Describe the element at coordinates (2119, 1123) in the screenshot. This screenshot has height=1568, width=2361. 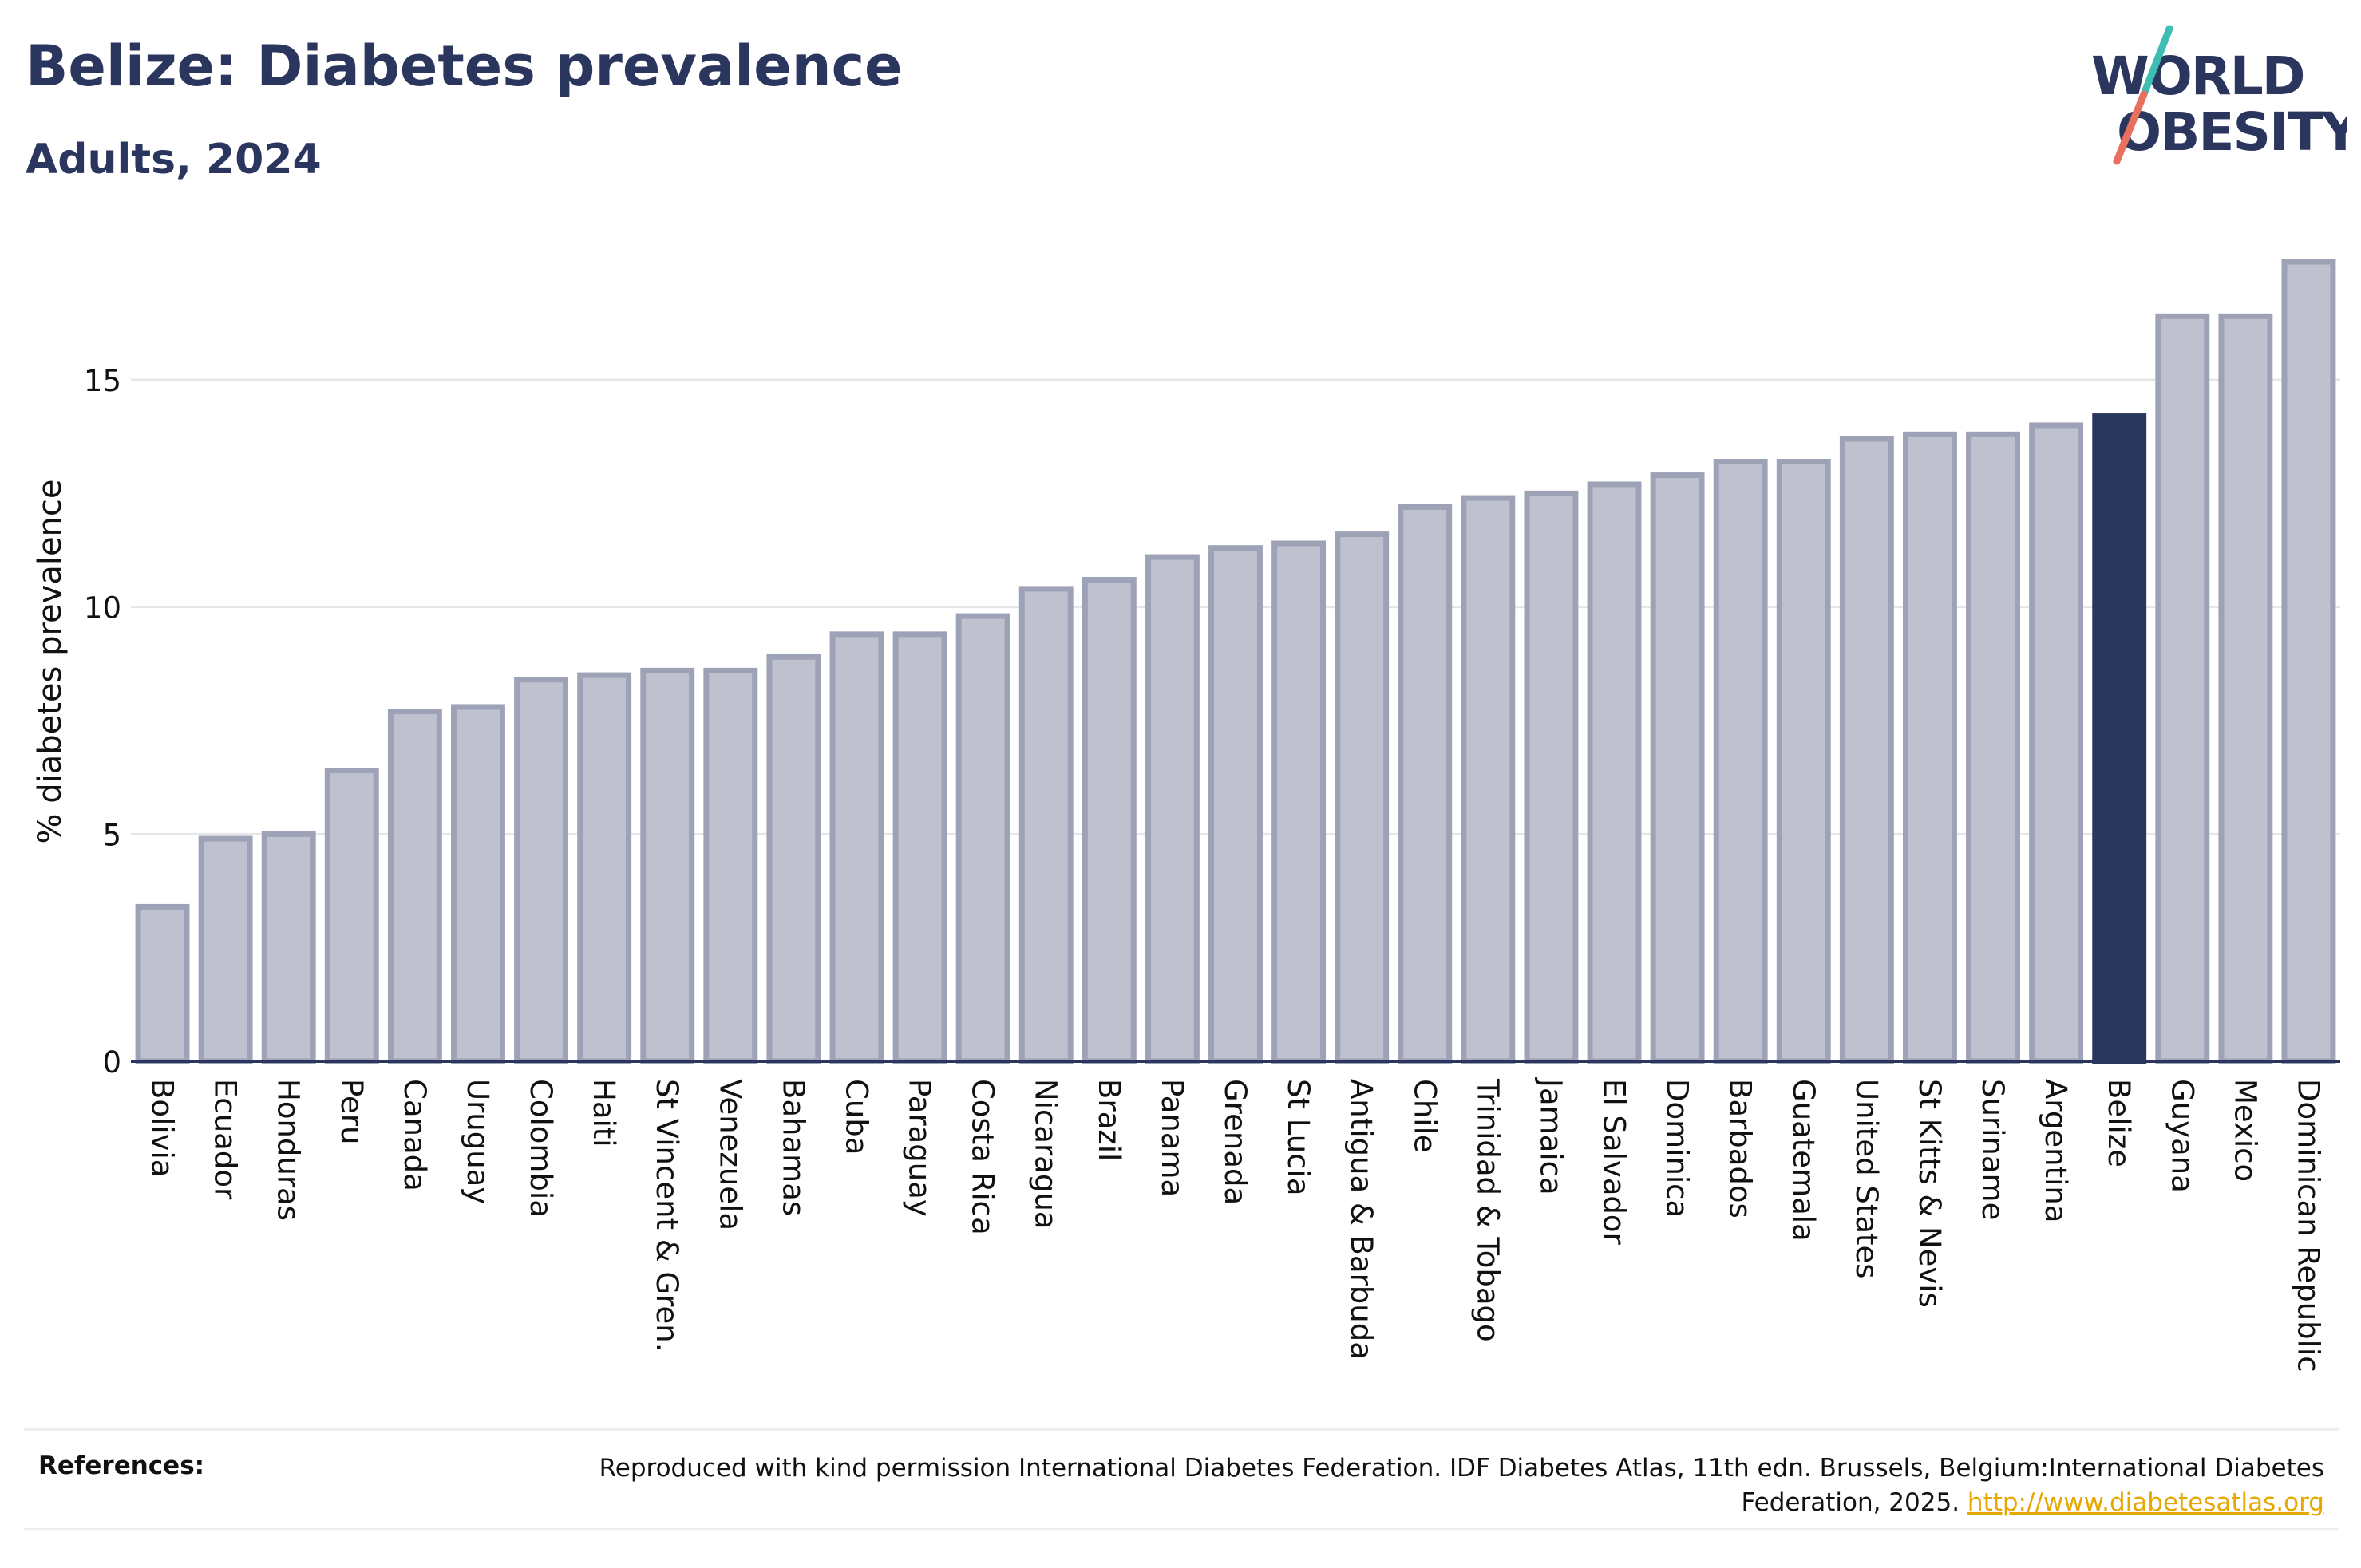
I see `x-tick-label: Belize` at that location.